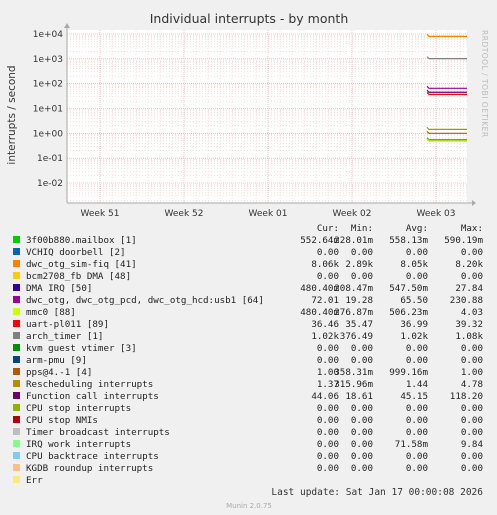  Describe the element at coordinates (325, 264) in the screenshot. I see `legend-value: 8.06k` at that location.